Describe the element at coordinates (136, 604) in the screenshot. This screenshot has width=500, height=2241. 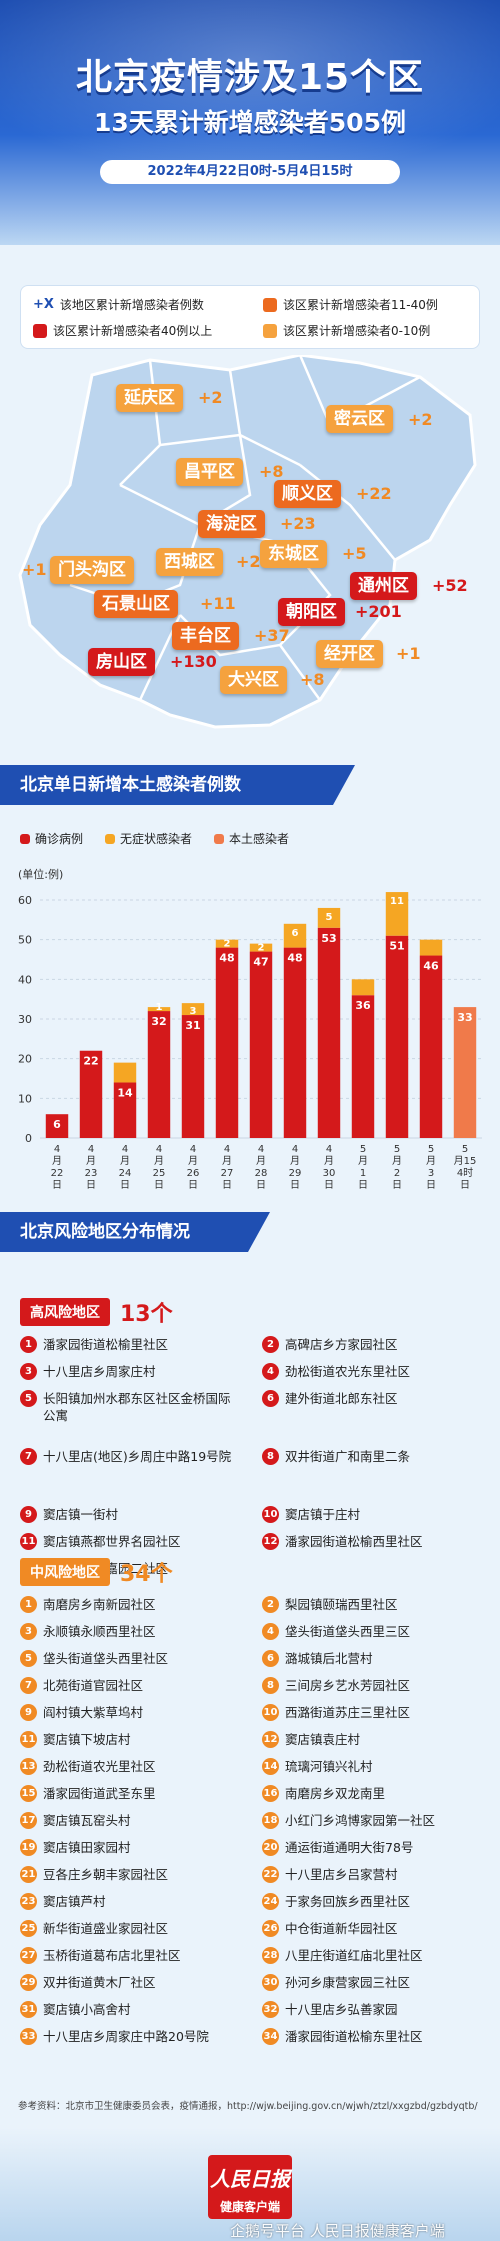
I see `district-label-shijingshan: 石景山区` at that location.